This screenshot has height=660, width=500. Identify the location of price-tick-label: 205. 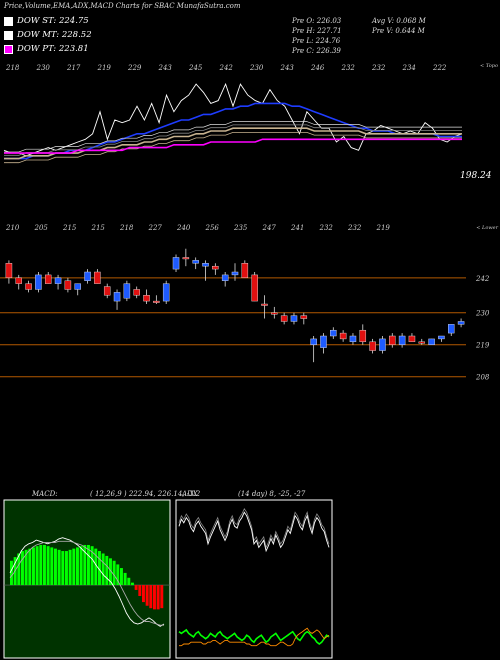
(41, 228).